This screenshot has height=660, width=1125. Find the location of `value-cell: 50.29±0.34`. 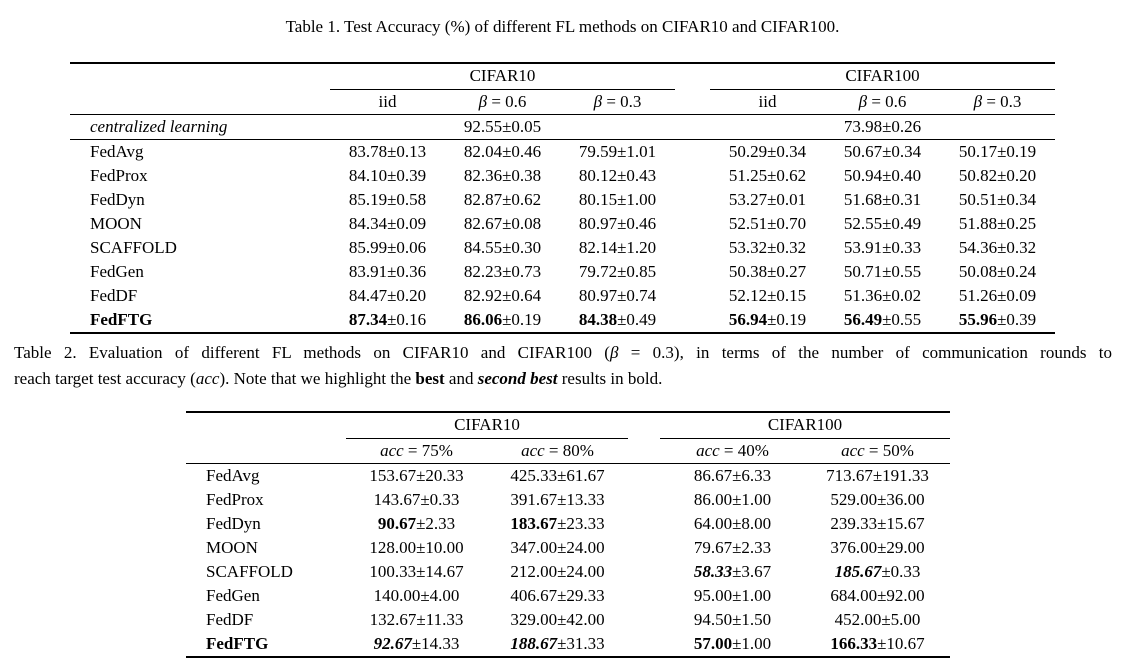

value-cell: 50.29±0.34 is located at coordinates (767, 151).